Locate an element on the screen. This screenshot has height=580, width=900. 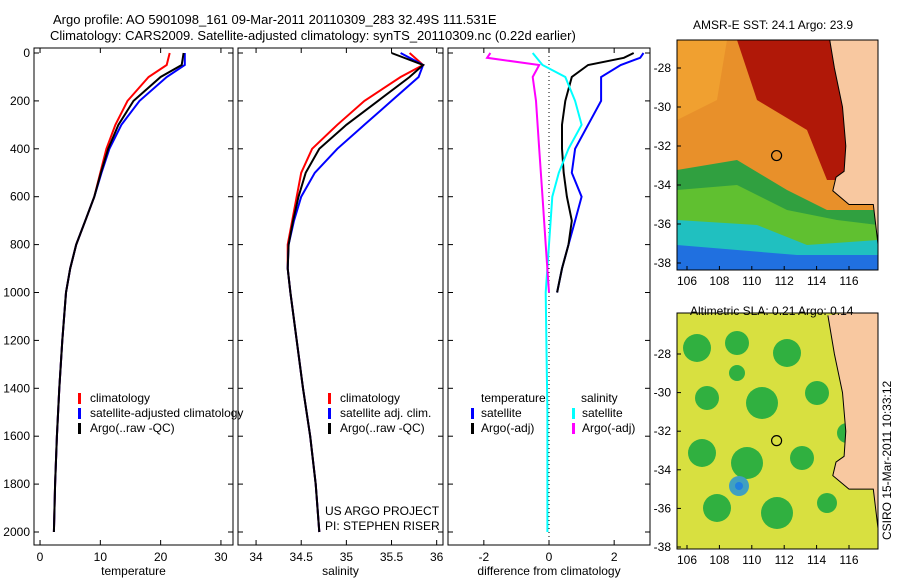
y-tick-label: 1600 is located at coordinates (16, 436).